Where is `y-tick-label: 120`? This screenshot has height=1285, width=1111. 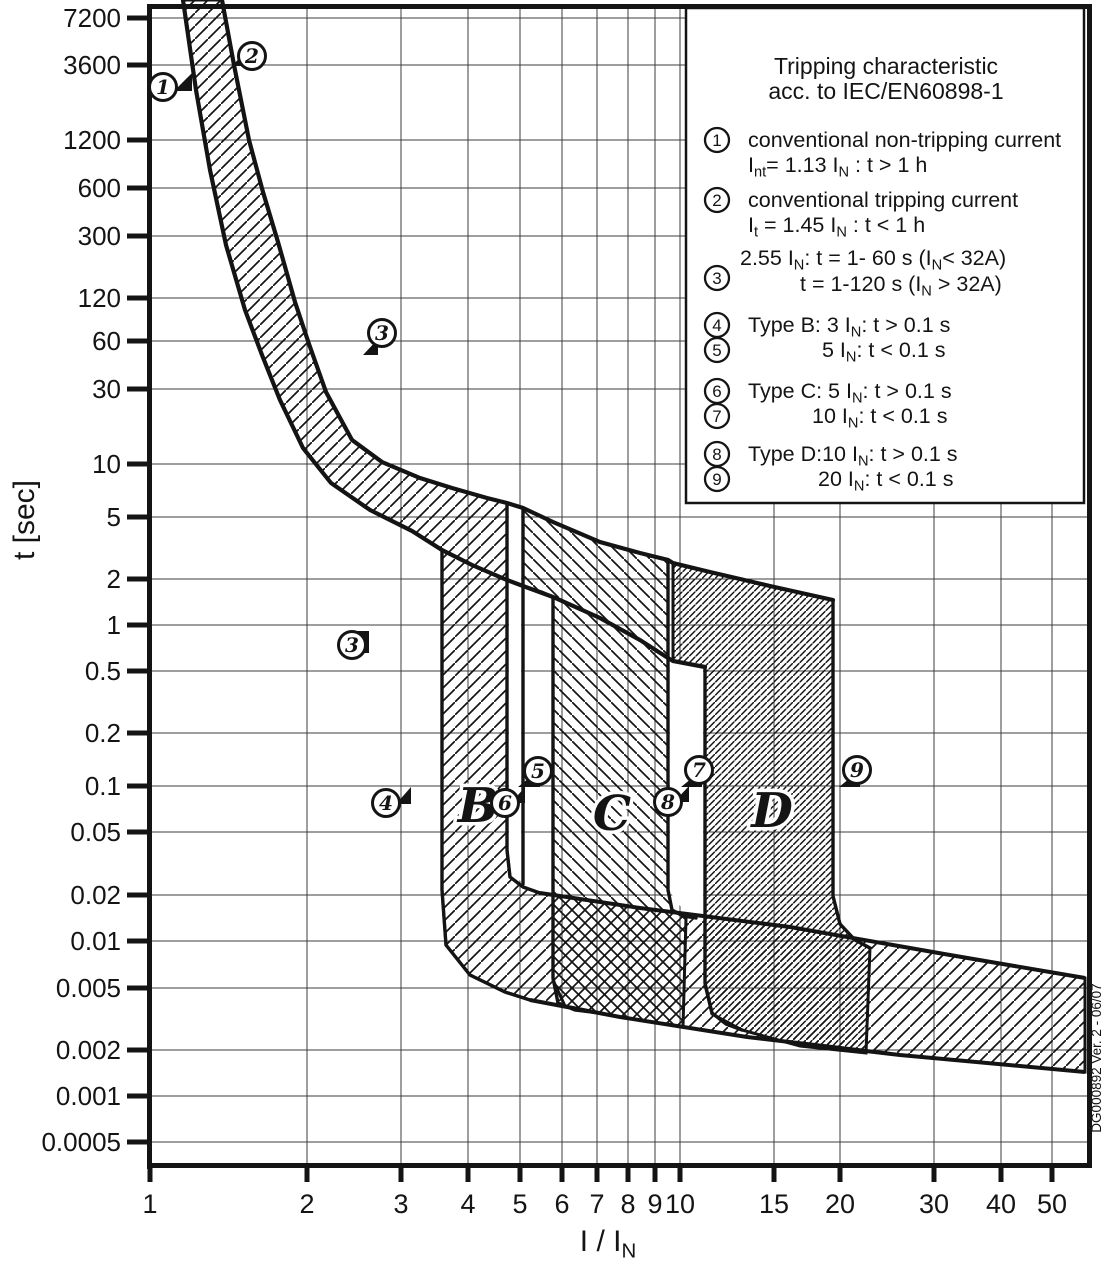
y-tick-label: 120 is located at coordinates (99, 298).